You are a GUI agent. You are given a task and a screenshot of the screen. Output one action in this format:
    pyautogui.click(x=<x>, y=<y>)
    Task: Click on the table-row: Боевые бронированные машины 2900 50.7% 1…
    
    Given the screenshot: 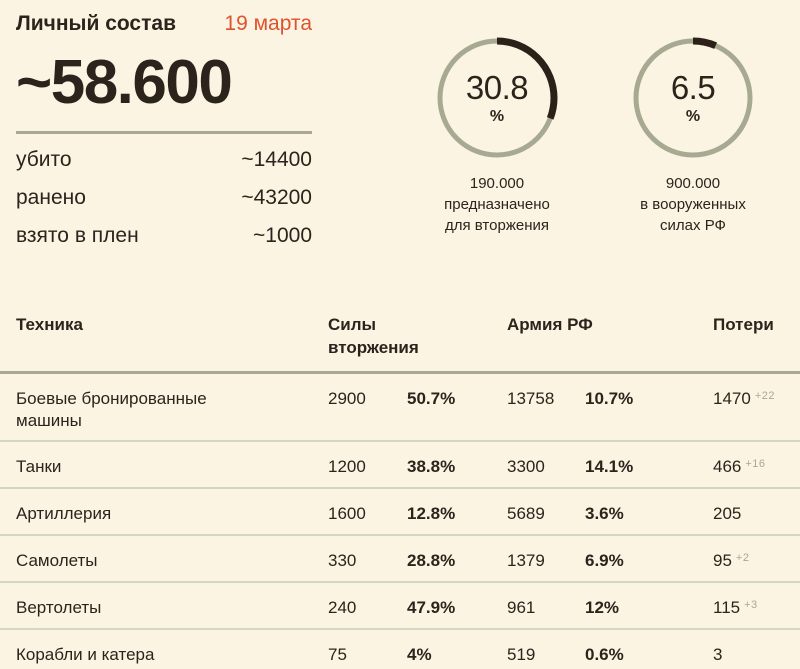 What is the action you would take?
    pyautogui.click(x=400, y=408)
    